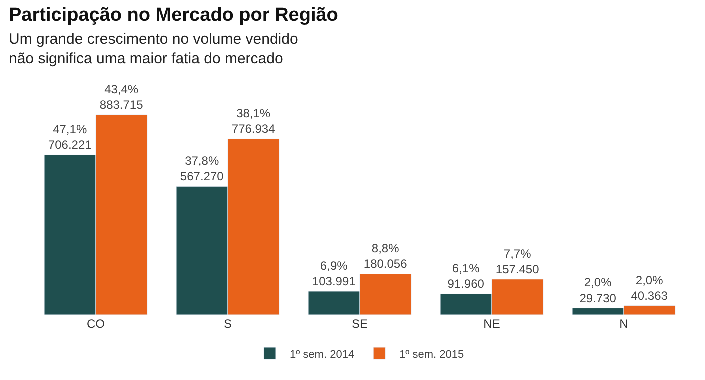 The image size is (705, 380). Describe the element at coordinates (254, 121) in the screenshot. I see `data-label: 38,1% 776.934` at that location.